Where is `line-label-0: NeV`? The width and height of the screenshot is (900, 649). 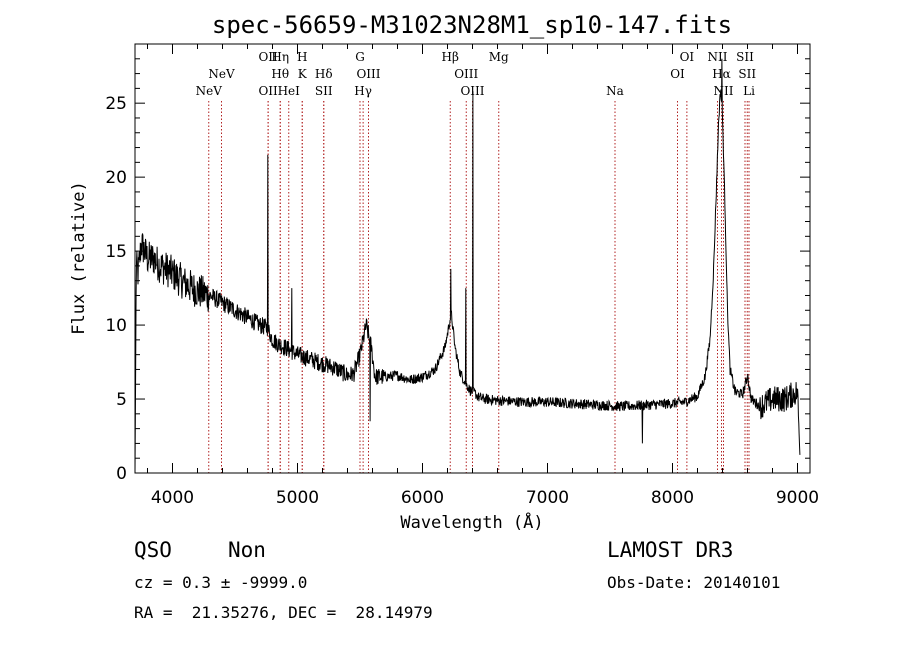 line-label-0: NeV is located at coordinates (209, 91).